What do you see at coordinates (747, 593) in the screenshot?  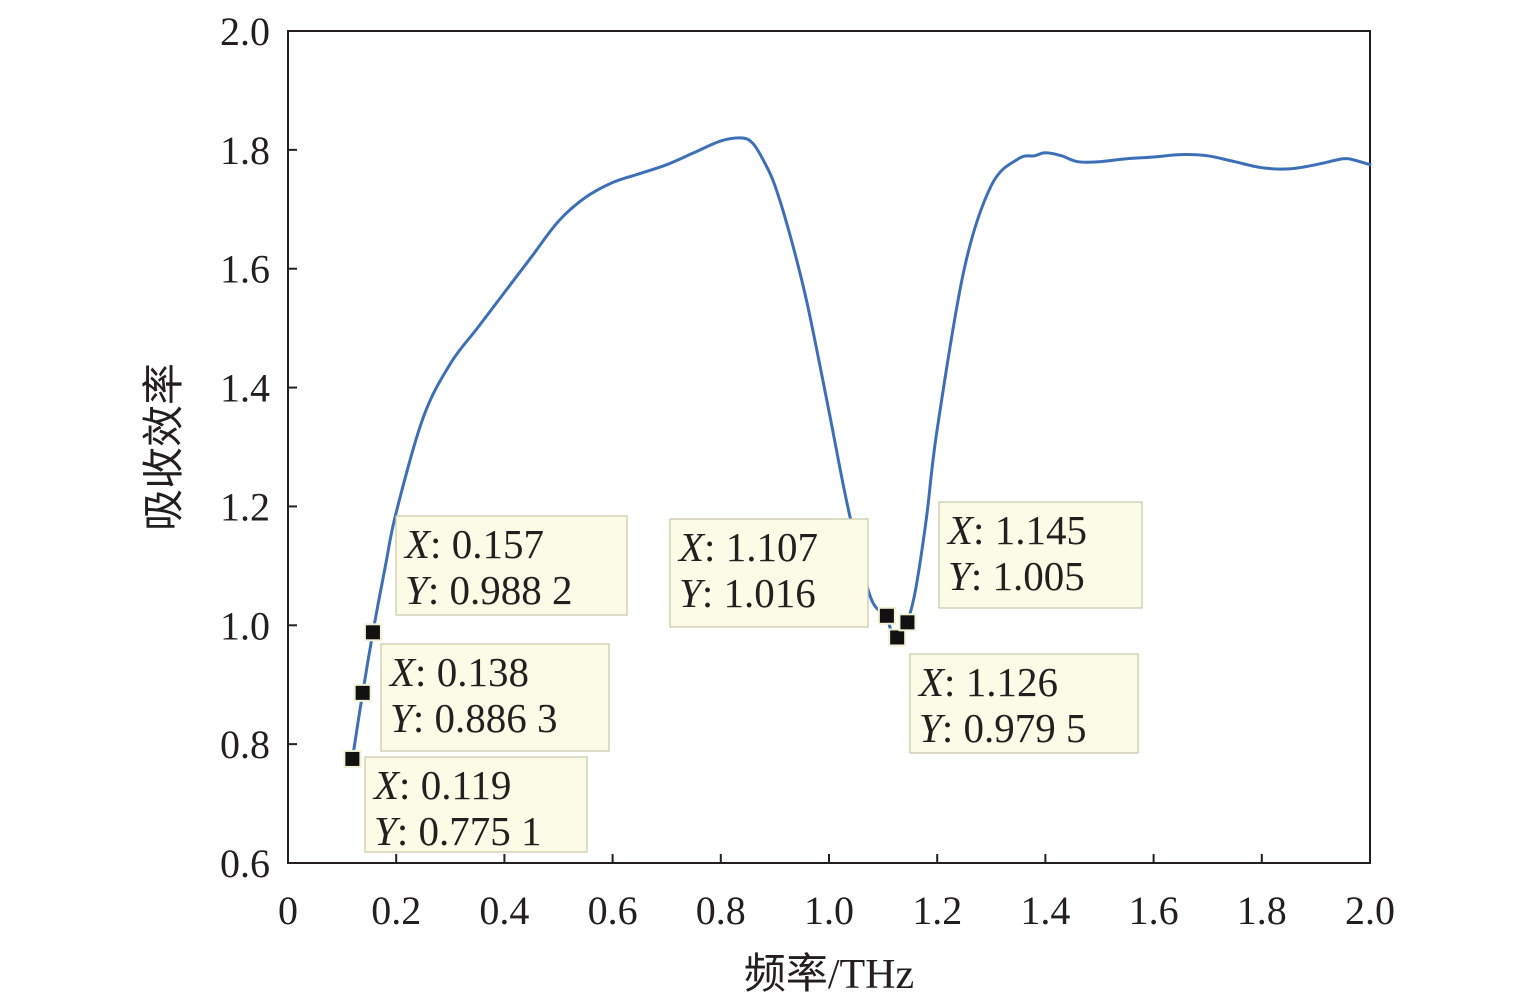 I see `data-tip-y: Y: 1.016` at bounding box center [747, 593].